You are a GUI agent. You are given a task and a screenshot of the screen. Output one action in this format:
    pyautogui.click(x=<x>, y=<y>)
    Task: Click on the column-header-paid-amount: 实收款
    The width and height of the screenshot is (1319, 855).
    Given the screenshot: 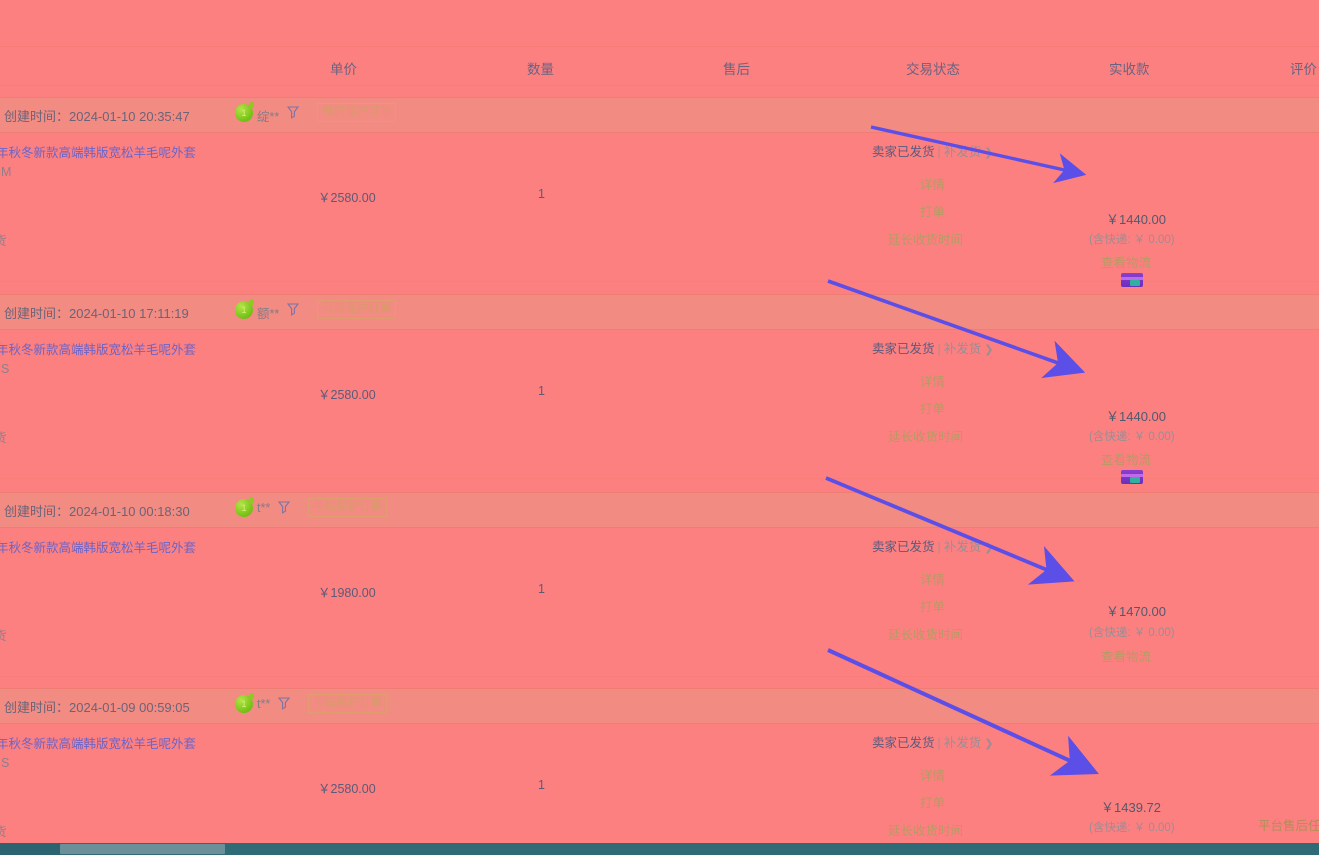 What is the action you would take?
    pyautogui.click(x=1129, y=69)
    